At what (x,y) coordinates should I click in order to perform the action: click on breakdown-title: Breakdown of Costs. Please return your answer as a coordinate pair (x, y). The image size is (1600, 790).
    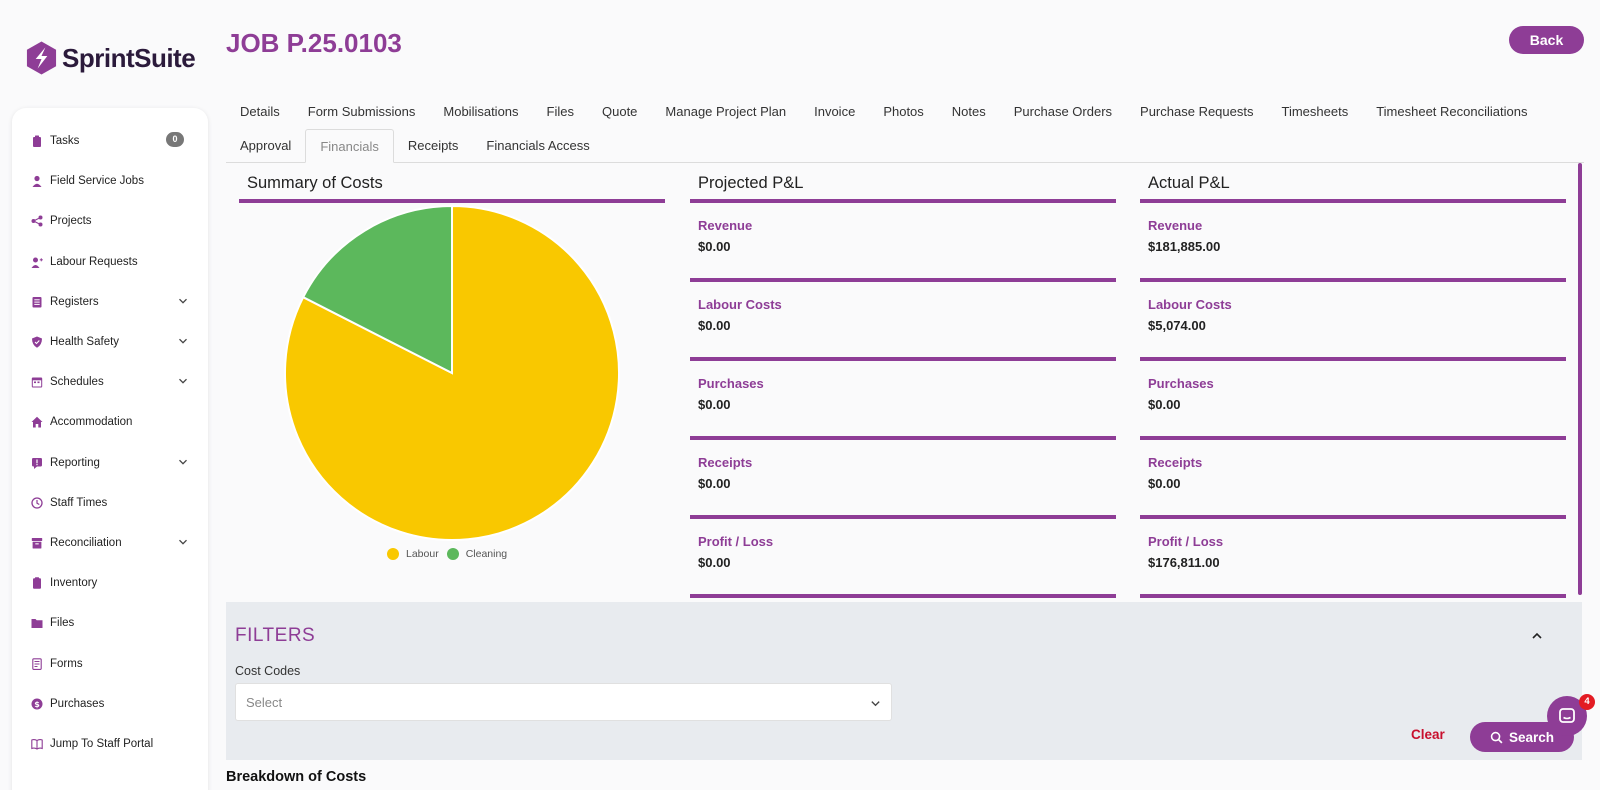
    Looking at the image, I should click on (296, 777).